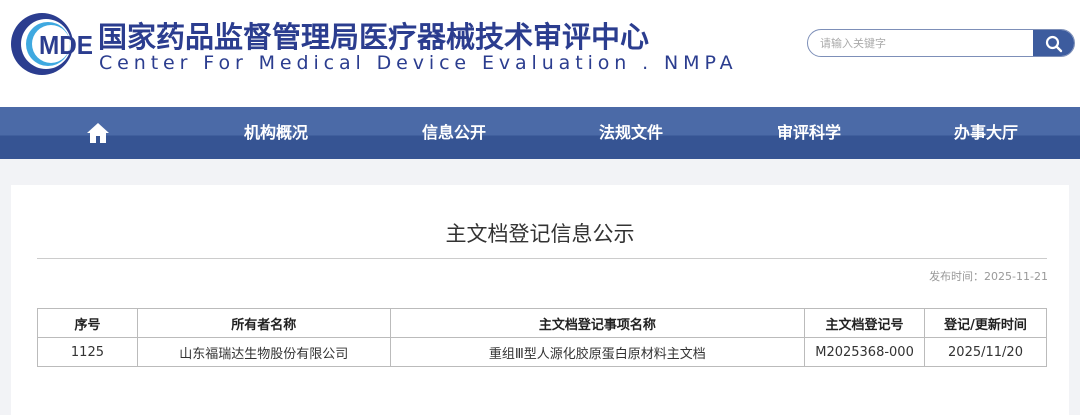 Image resolution: width=1080 pixels, height=415 pixels. What do you see at coordinates (263, 352) in the screenshot?
I see `cell-owner: 山东福瑞达生物股份有限公司` at bounding box center [263, 352].